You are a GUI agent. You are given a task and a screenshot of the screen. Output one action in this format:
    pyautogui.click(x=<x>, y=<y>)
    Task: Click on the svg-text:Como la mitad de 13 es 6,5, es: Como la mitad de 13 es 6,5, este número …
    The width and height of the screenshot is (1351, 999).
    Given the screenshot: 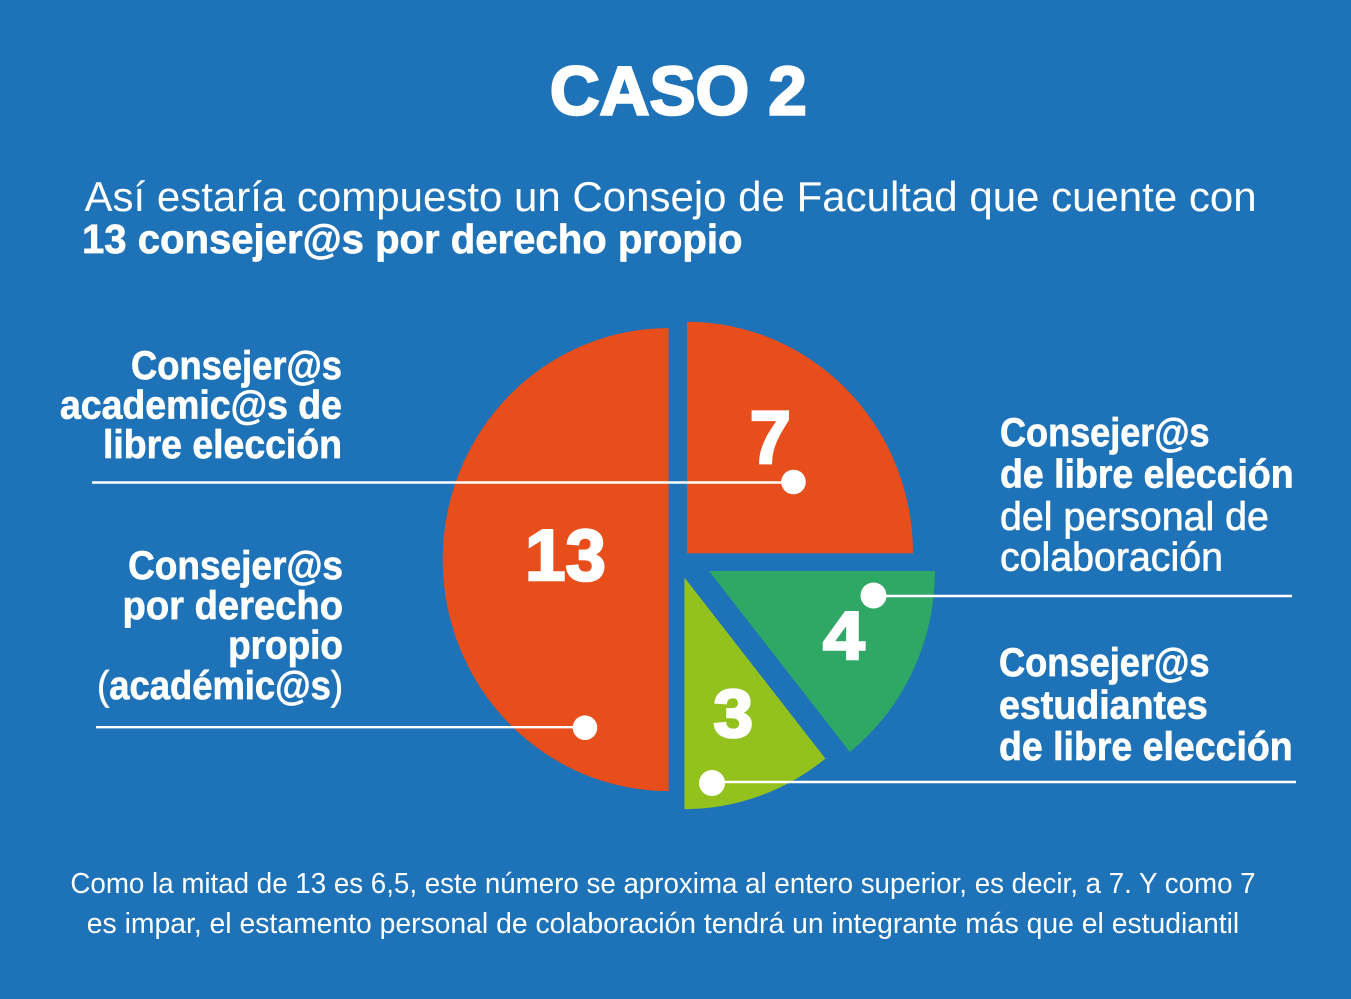 What is the action you would take?
    pyautogui.click(x=662, y=883)
    